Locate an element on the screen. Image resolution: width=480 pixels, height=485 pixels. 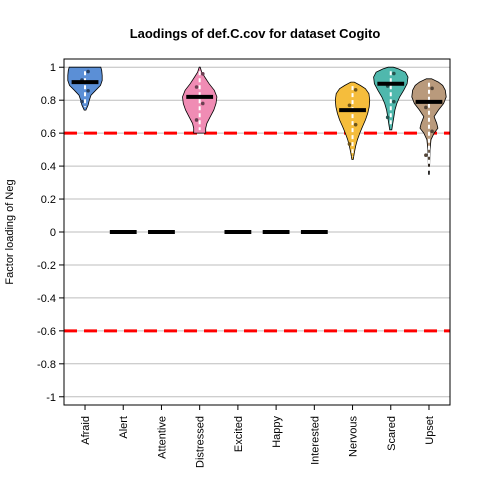
y-tick-label: 1 is located at coordinates (53, 68).